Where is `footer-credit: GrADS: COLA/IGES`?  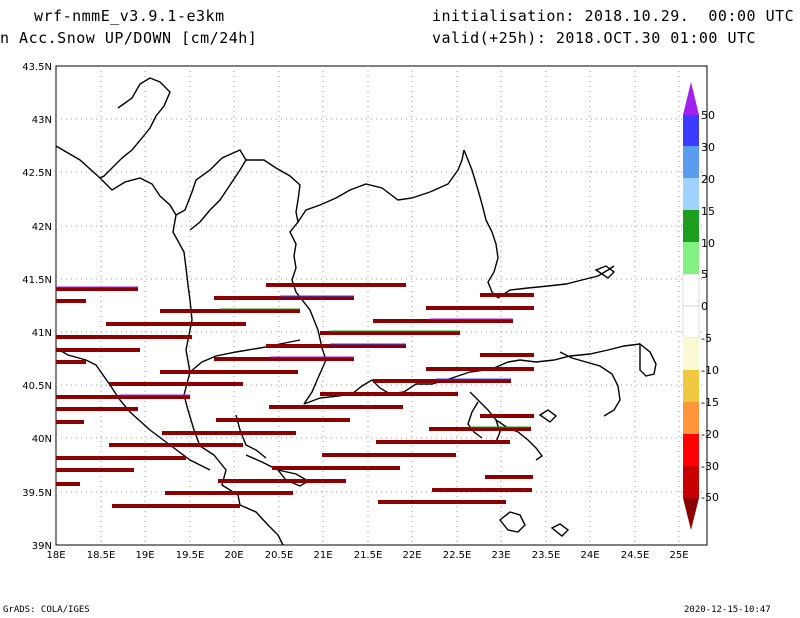
footer-credit: GrADS: COLA/IGES is located at coordinates (46, 610).